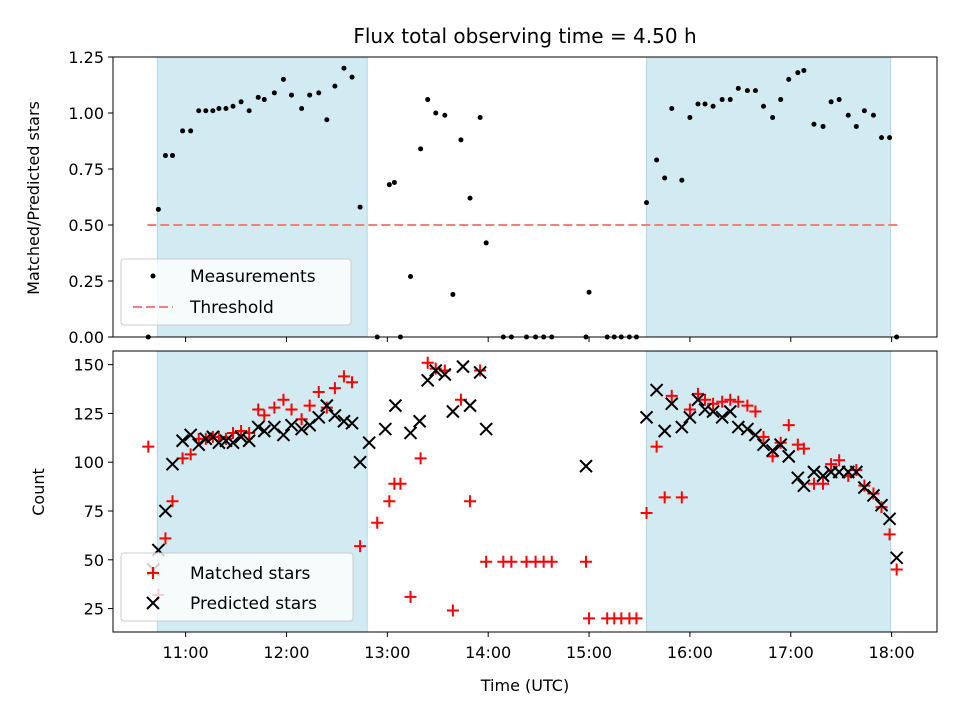 The height and width of the screenshot is (720, 960). What do you see at coordinates (690, 652) in the screenshot?
I see `x-tick-label: 16:00` at bounding box center [690, 652].